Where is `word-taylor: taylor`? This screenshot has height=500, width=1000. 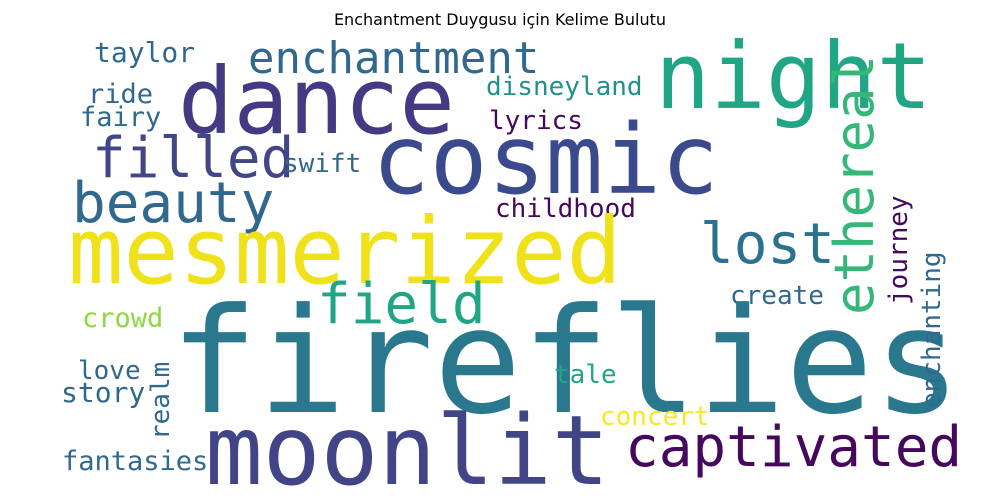
word-taylor: taylor is located at coordinates (144, 52).